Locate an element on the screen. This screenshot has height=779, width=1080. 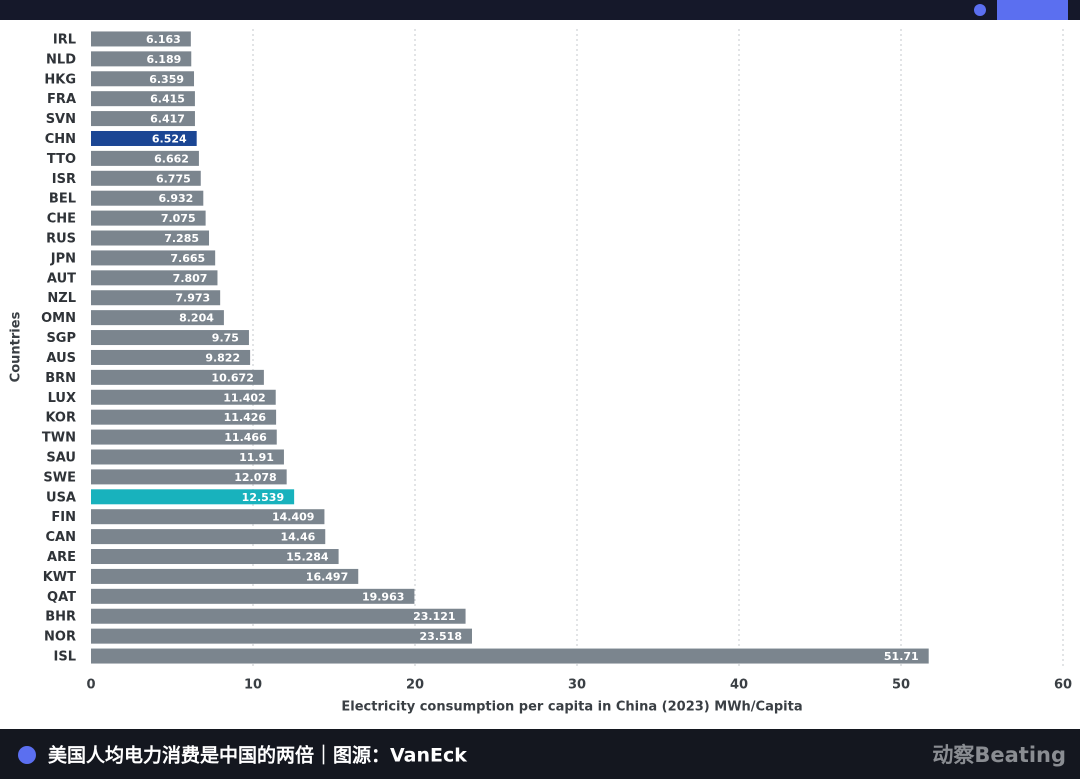
value-label: 15.284 is located at coordinates (307, 557).